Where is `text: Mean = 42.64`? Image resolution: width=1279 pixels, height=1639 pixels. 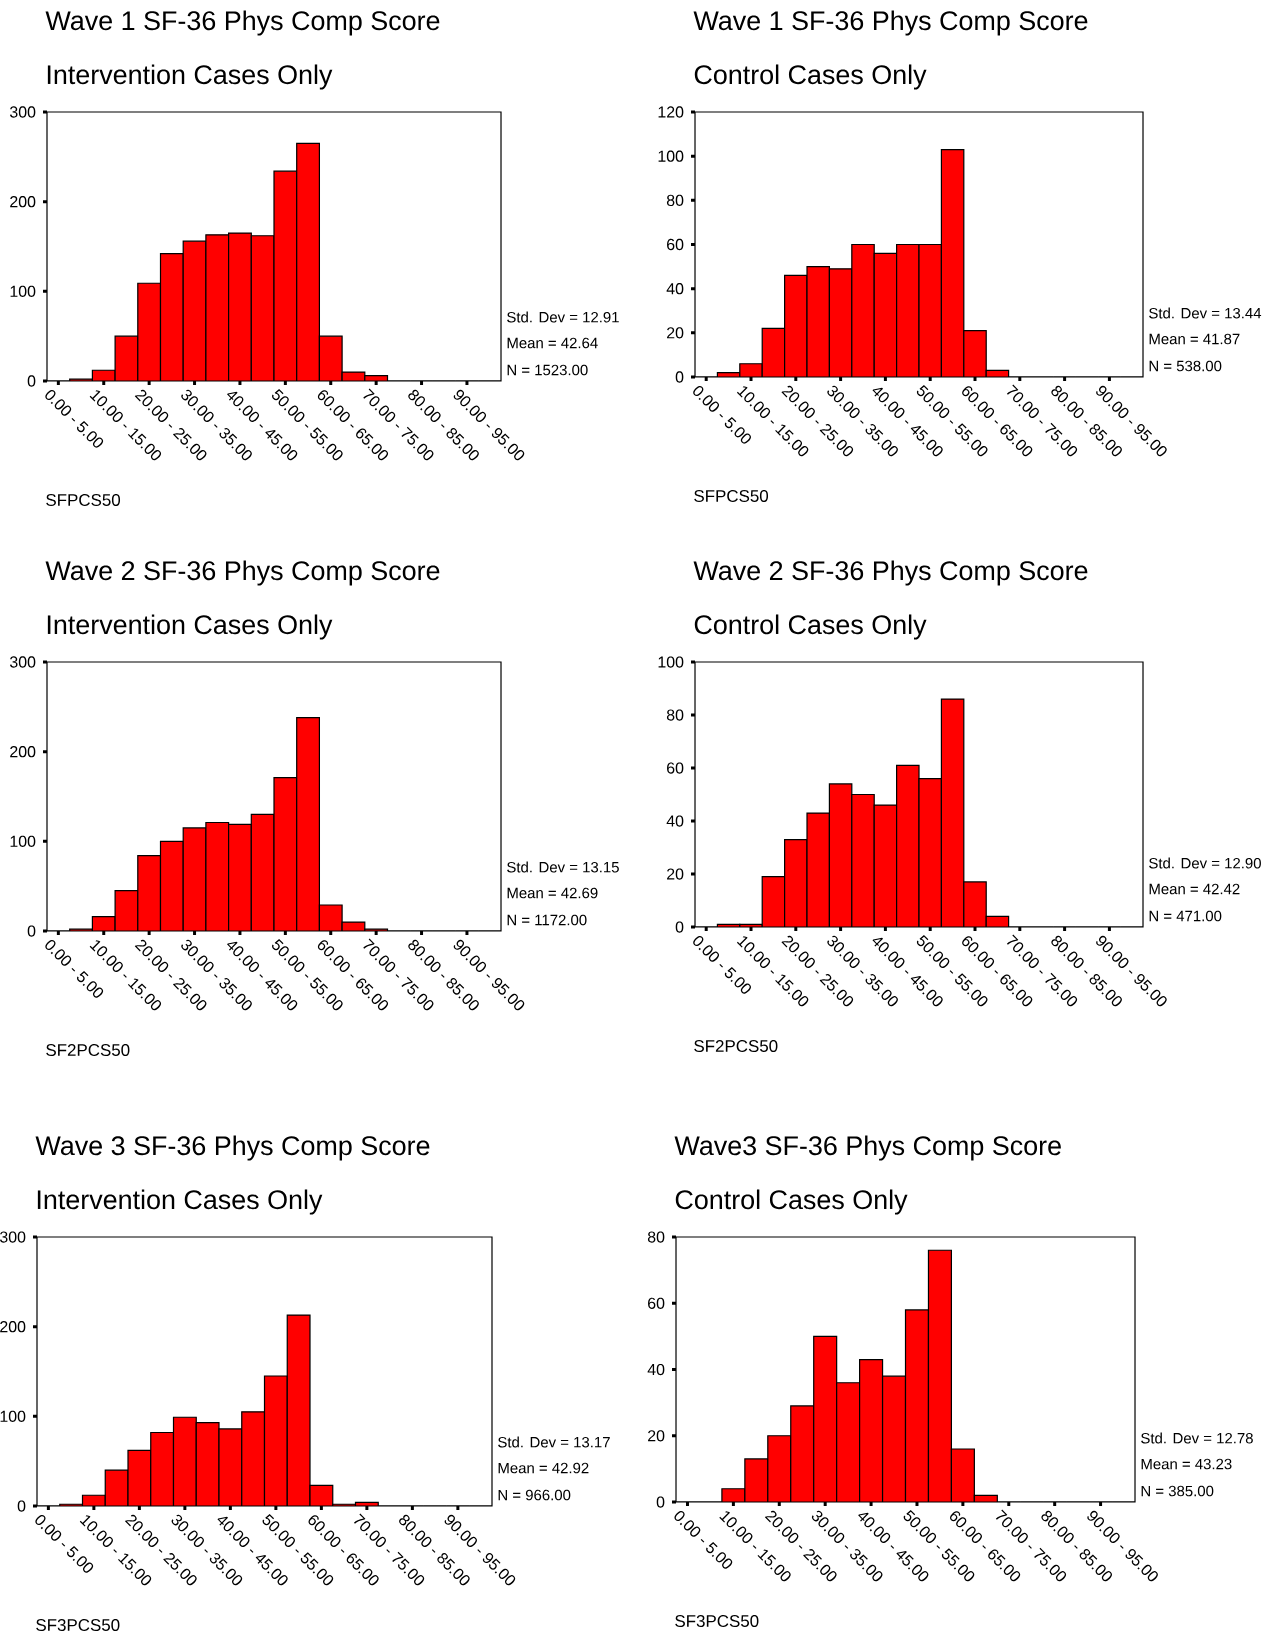 text: Mean = 42.64 is located at coordinates (552, 343).